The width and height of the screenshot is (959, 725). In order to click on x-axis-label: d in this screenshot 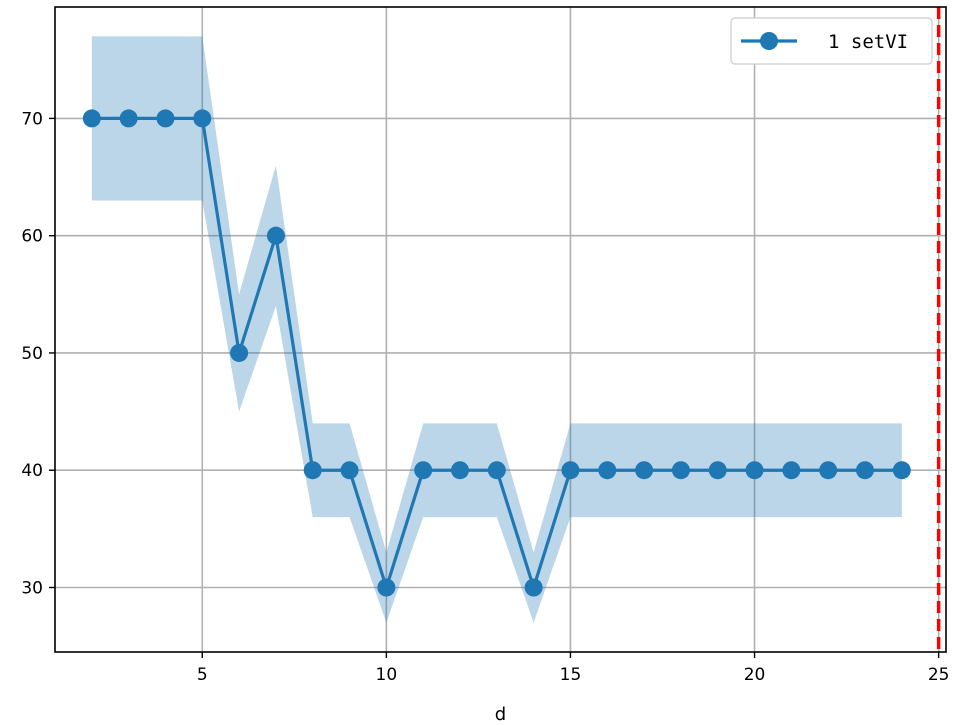, I will do `click(500, 714)`.